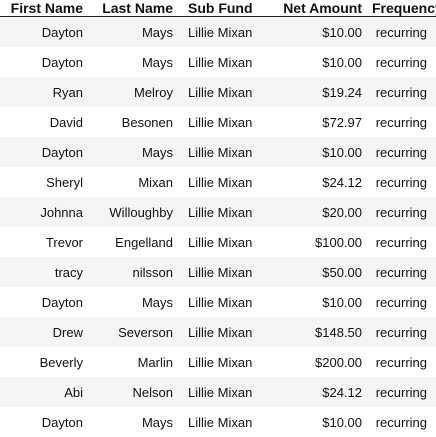  I want to click on header-net-amount: Net Amount, so click(320, 8).